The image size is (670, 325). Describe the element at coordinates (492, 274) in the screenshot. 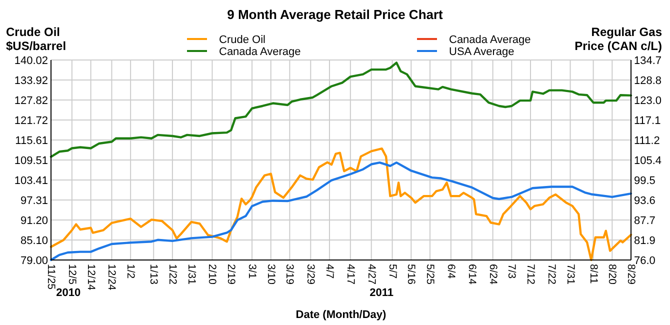

I see `x-tick-label: 6/24` at that location.